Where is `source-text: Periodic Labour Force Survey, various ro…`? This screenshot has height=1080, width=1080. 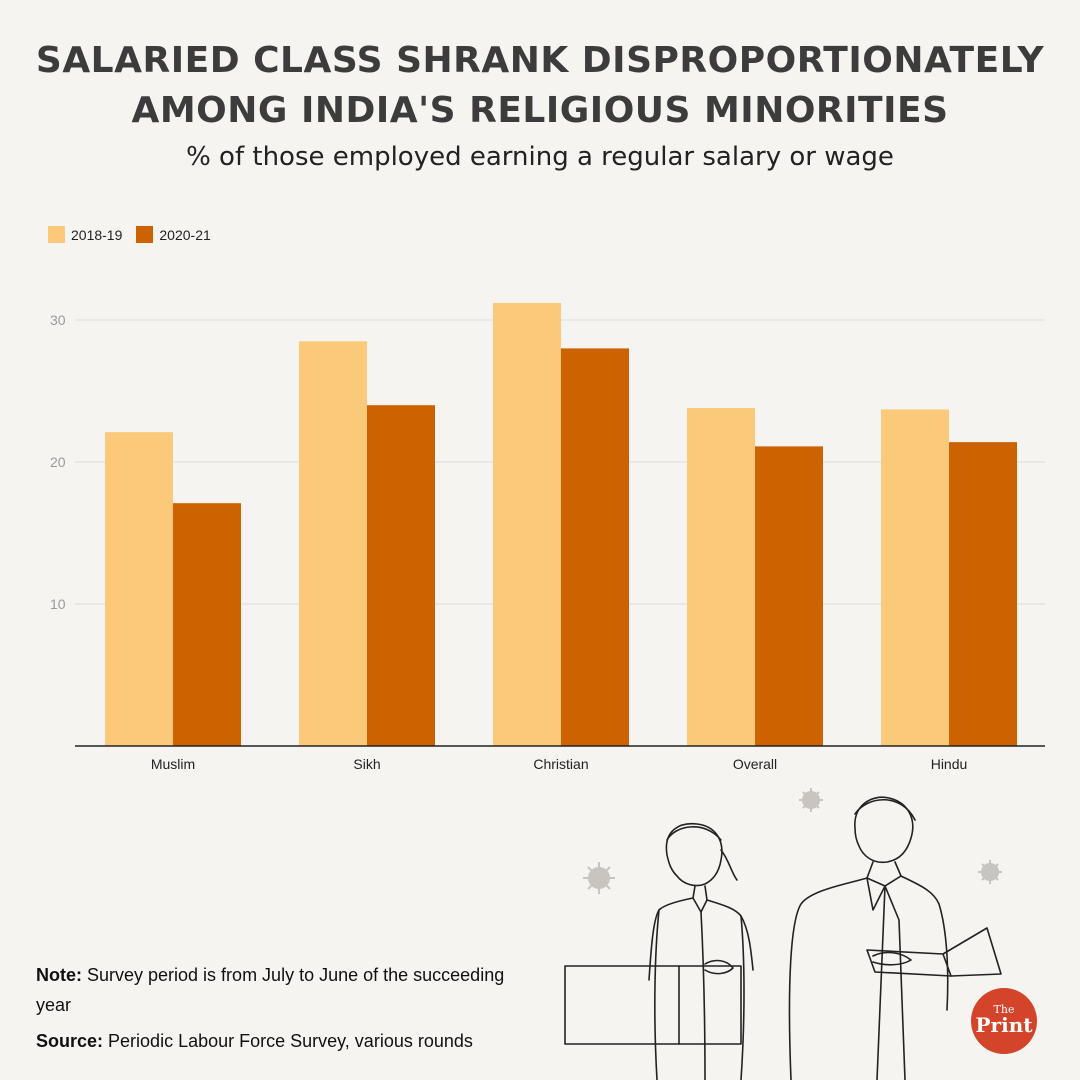
source-text: Periodic Labour Force Survey, various ro… is located at coordinates (288, 1041).